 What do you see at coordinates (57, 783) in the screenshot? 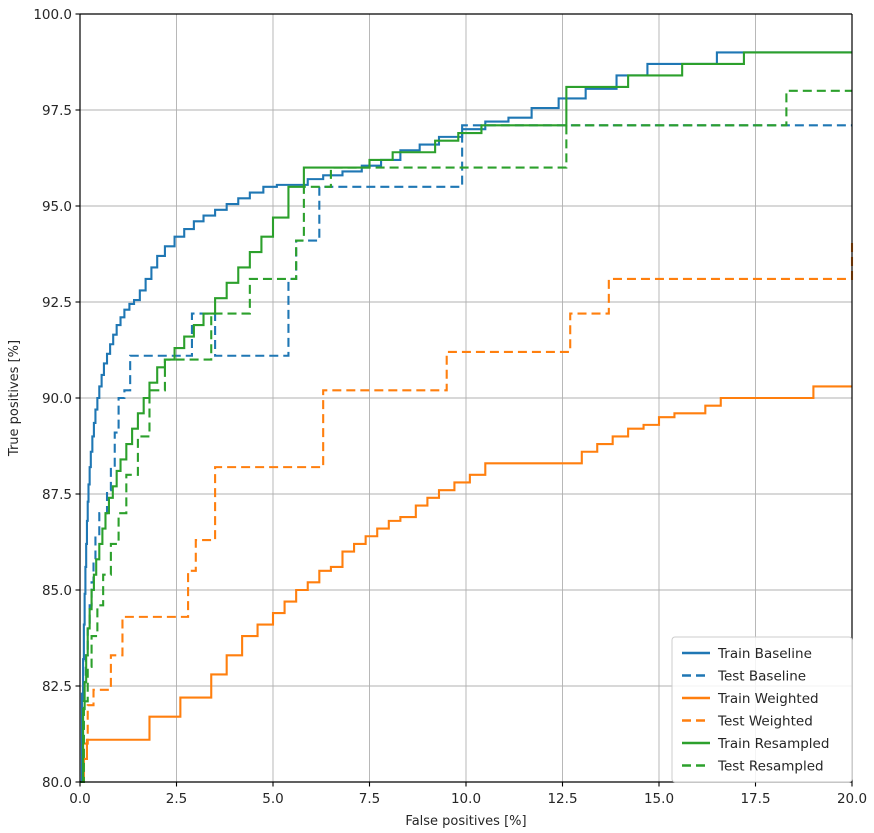
I see `y-tick-label: 80.0` at bounding box center [57, 783].